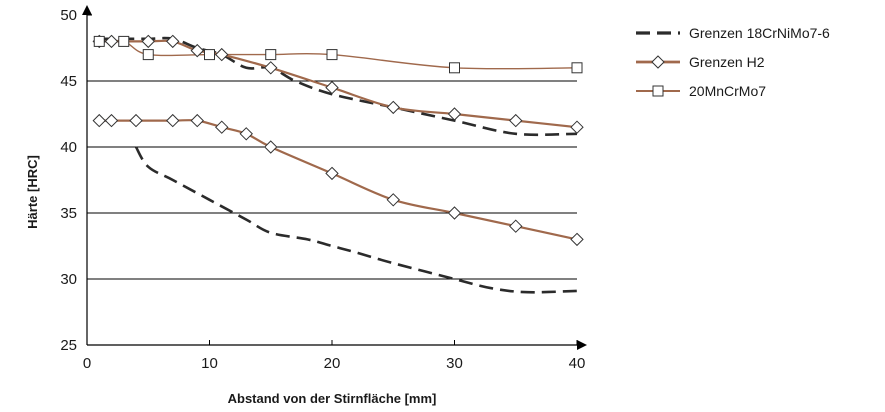 This screenshot has height=412, width=885. I want to click on x-tick-label-0: 0, so click(87, 363).